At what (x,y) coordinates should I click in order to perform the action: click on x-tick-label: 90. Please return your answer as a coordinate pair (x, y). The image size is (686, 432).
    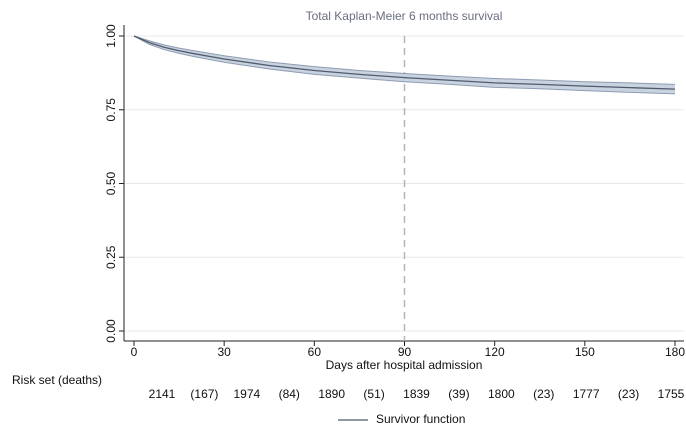
    Looking at the image, I should click on (405, 352).